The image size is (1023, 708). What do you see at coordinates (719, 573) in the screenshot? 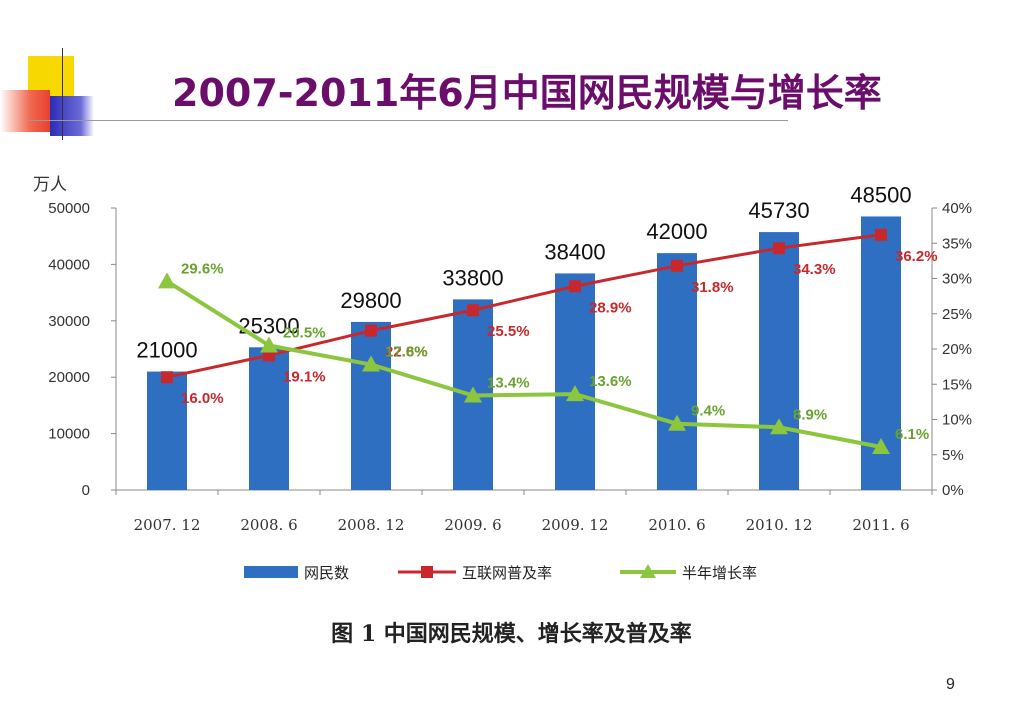
I see `legend-growth-label: 半年增长率` at bounding box center [719, 573].